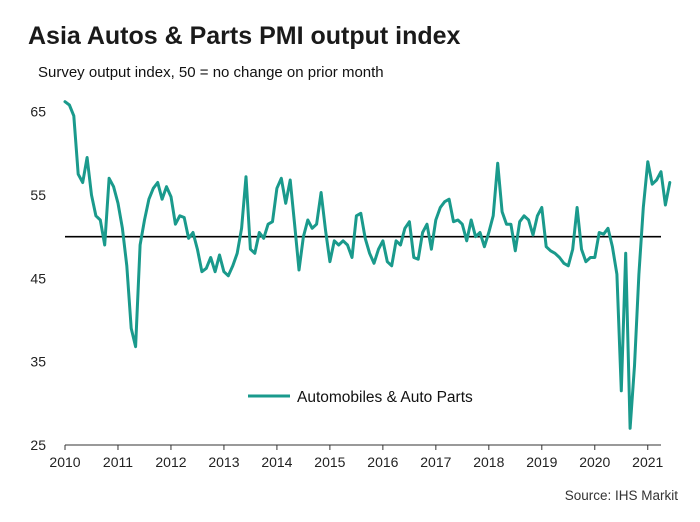 The height and width of the screenshot is (522, 700). I want to click on y-tick-label-65: 65, so click(38, 112).